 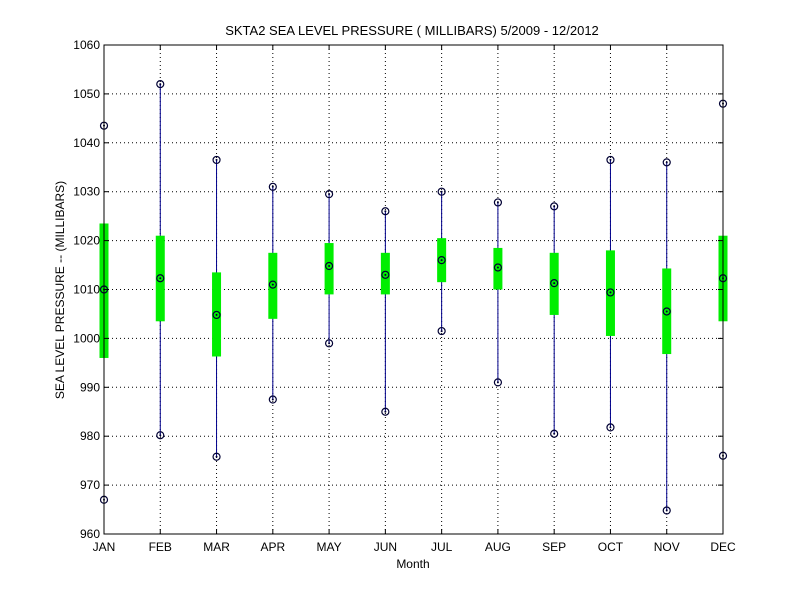 I want to click on x-tick-label: MAR, so click(x=216, y=547).